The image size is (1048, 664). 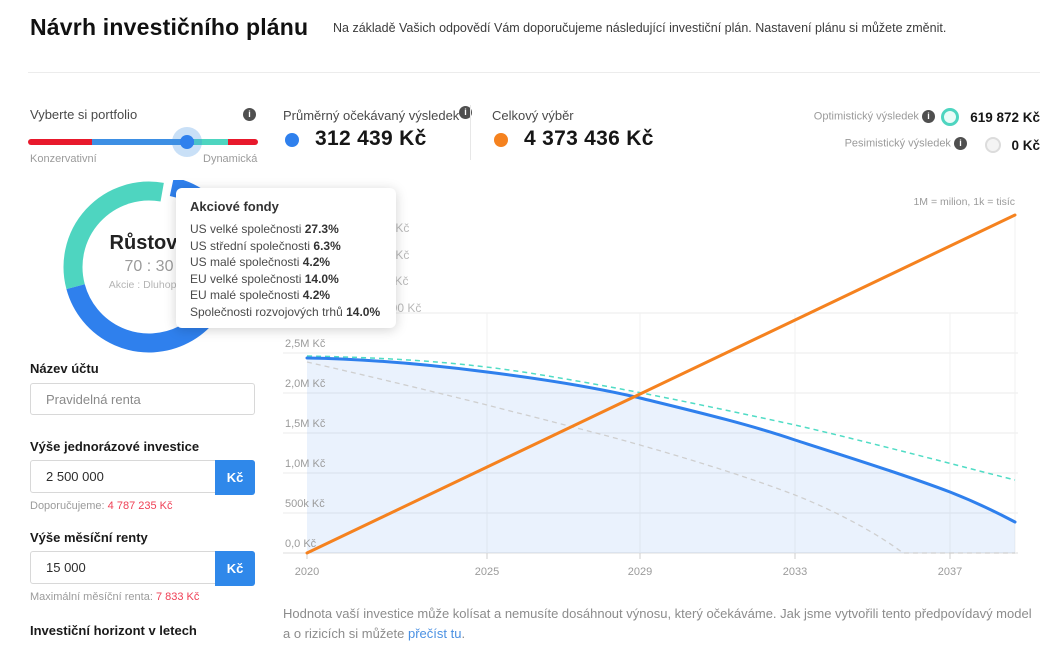 What do you see at coordinates (101, 506) in the screenshot?
I see `lump-sum-hint: Doporučujeme: 4 787 235 Kč` at bounding box center [101, 506].